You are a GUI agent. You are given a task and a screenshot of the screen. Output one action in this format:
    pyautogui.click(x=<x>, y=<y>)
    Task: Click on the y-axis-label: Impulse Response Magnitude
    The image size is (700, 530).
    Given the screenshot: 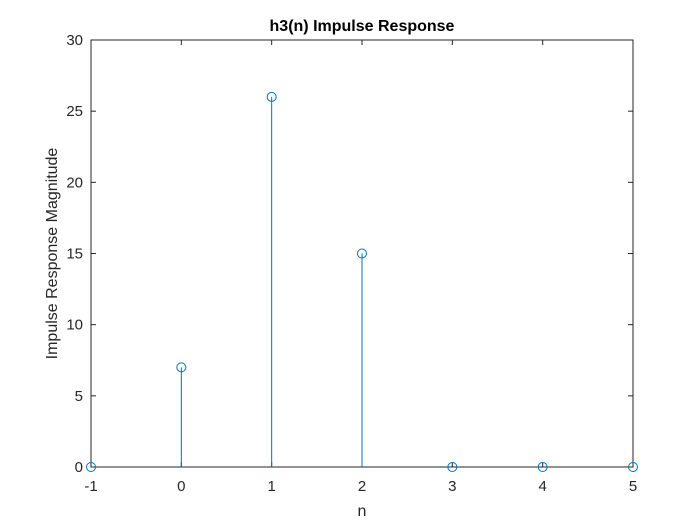 What is the action you would take?
    pyautogui.click(x=52, y=254)
    